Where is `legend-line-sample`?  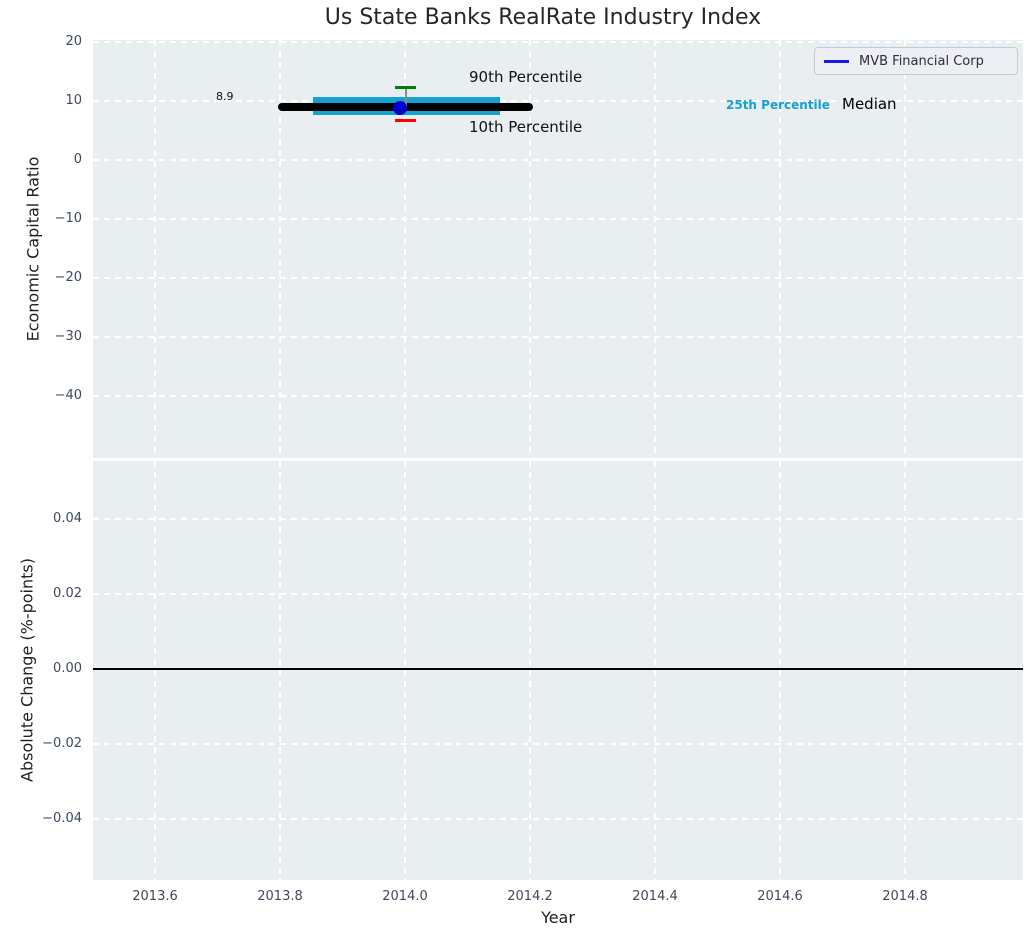
legend-line-sample is located at coordinates (836, 61).